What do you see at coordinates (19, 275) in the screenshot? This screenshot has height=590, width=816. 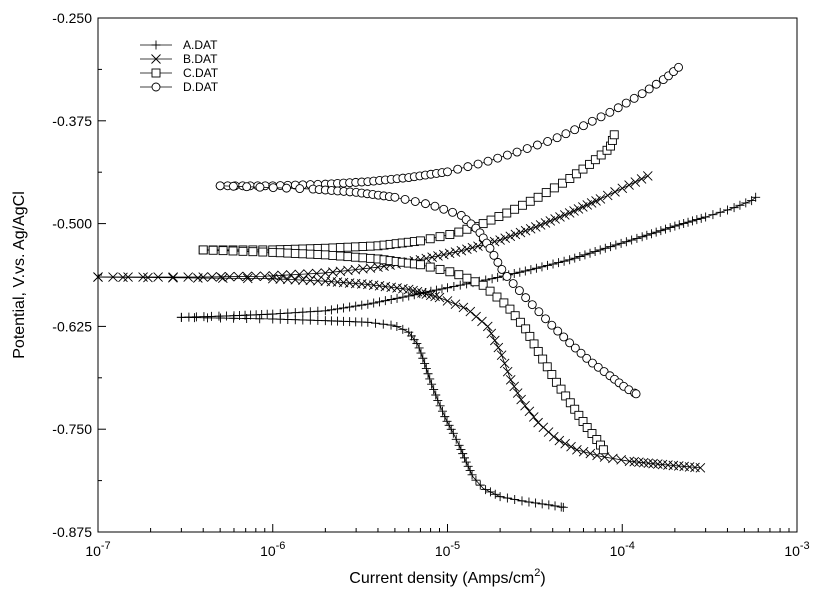 I see `y-axis-label: Potential, V.vs. Ag/AgCl` at bounding box center [19, 275].